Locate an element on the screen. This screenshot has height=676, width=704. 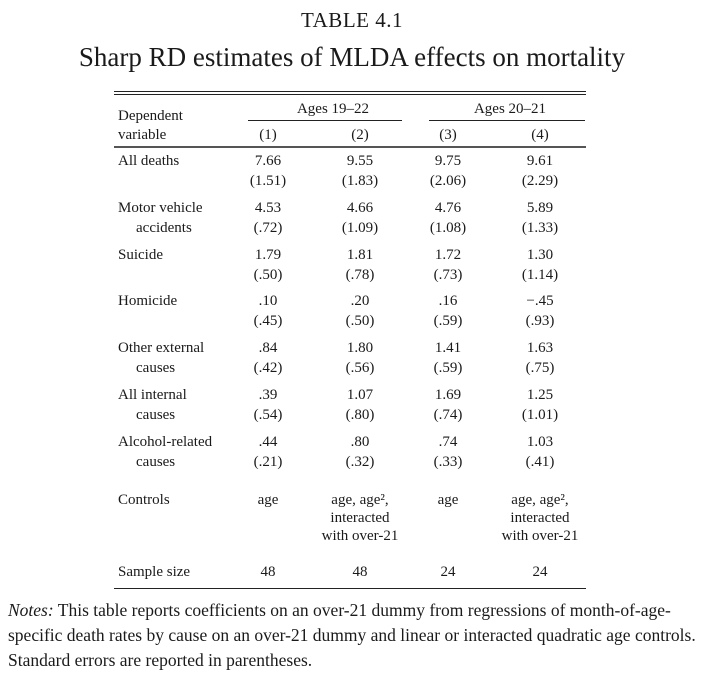
dep-var-header-1: Dependent is located at coordinates (150, 116).